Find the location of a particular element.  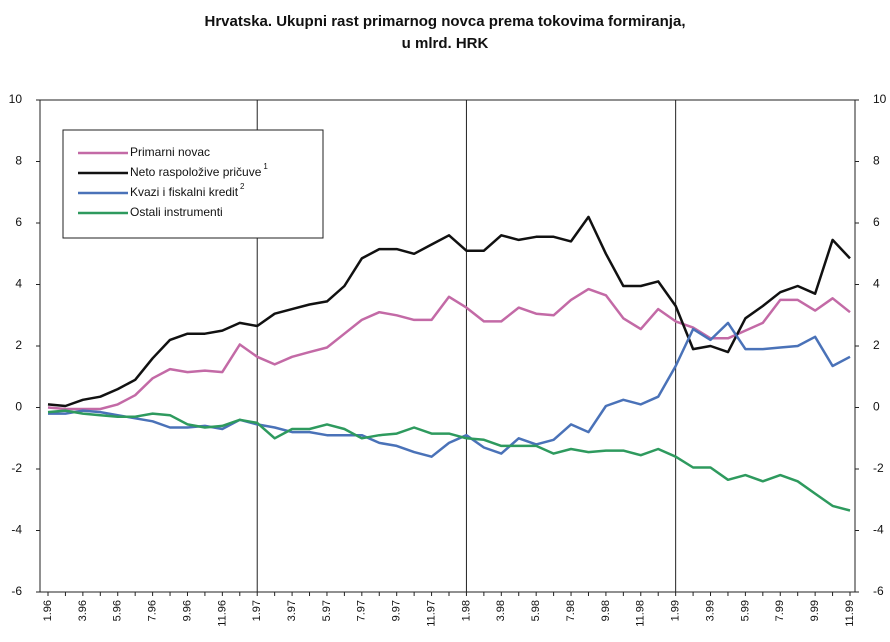

y-tick-label: 2 is located at coordinates (18, 345).